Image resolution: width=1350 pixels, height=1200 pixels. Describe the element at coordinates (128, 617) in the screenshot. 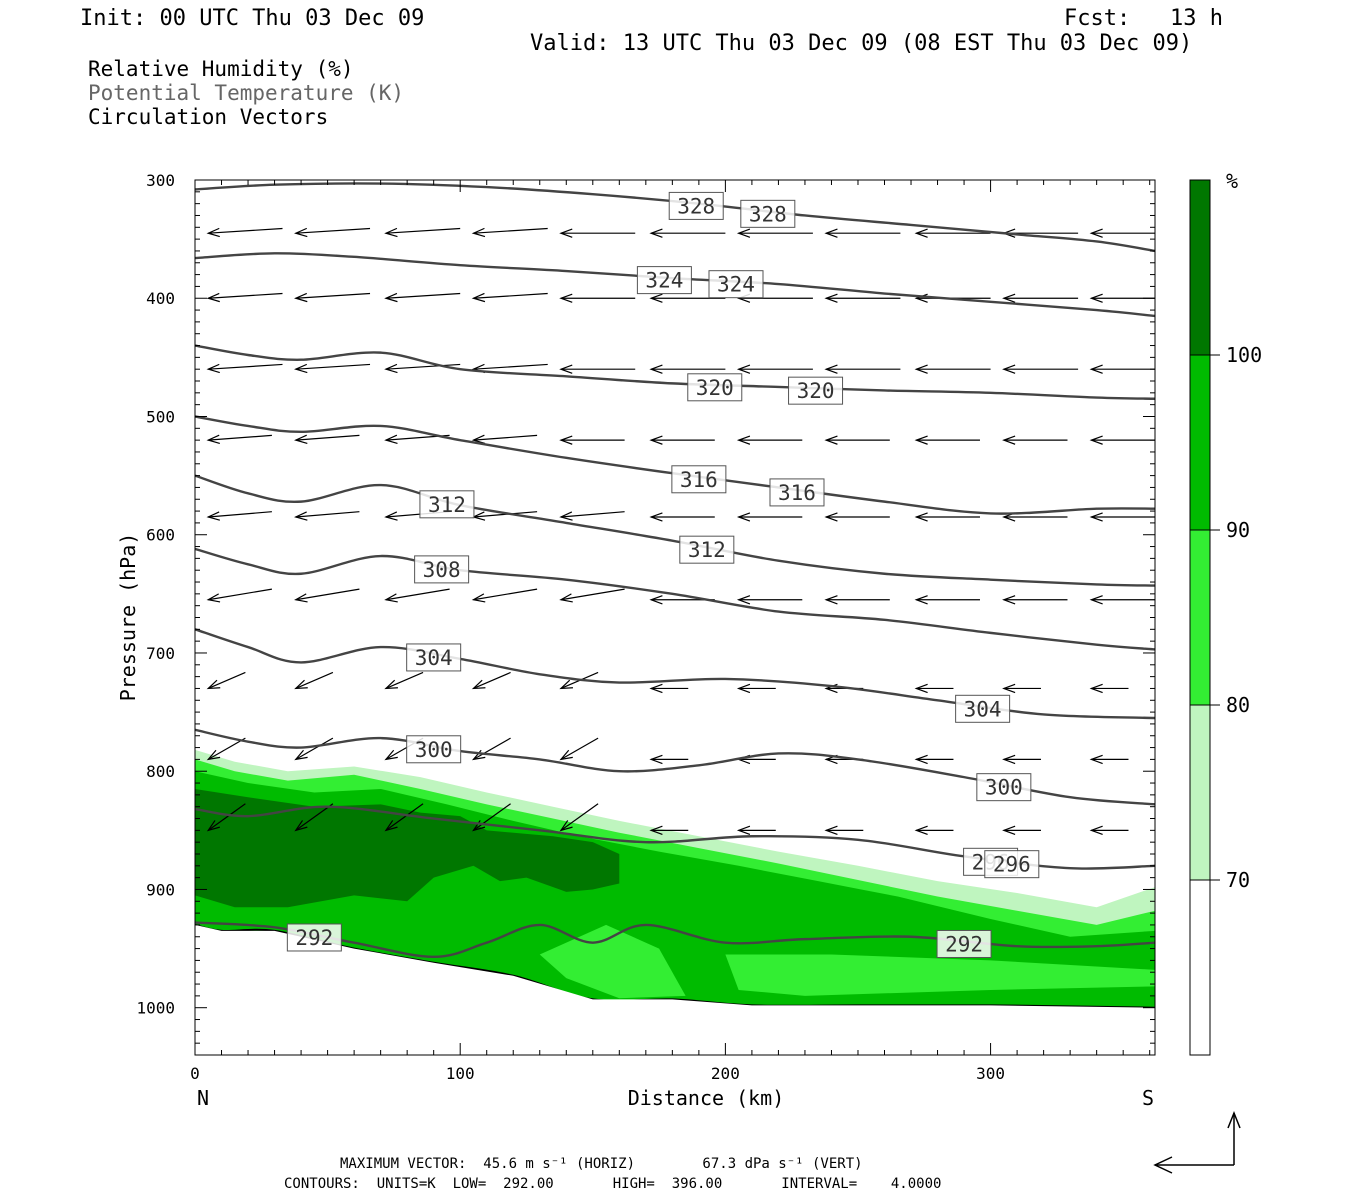

I see `y-axis-label: Pressure (hPa)` at that location.